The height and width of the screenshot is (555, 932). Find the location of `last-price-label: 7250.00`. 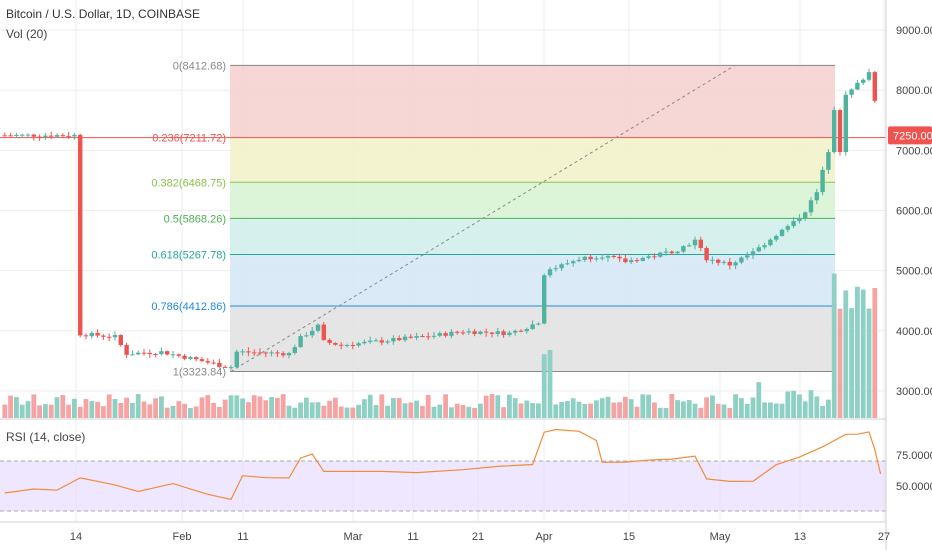

last-price-label: 7250.00 is located at coordinates (912, 136).